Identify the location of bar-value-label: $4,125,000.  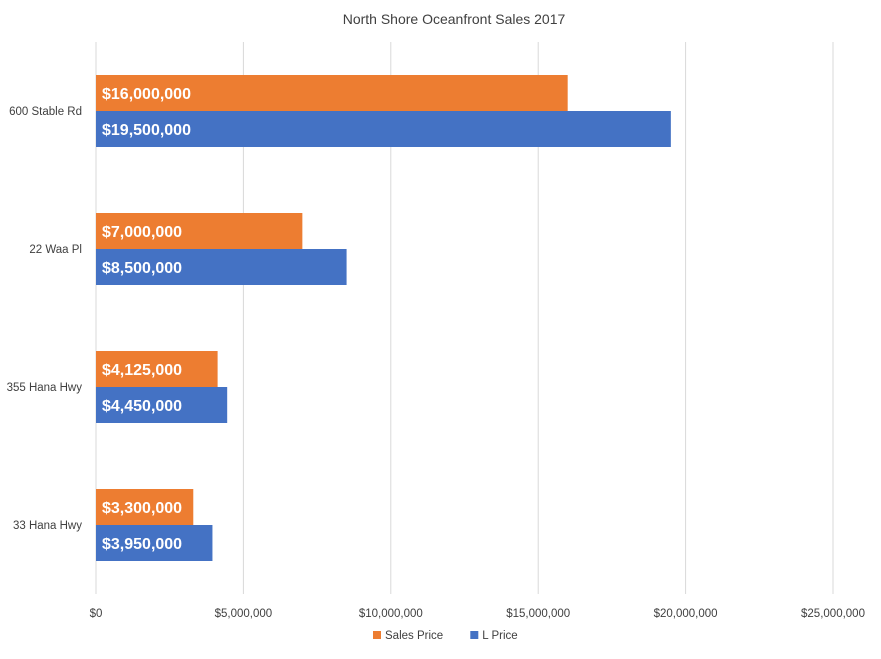
(142, 370).